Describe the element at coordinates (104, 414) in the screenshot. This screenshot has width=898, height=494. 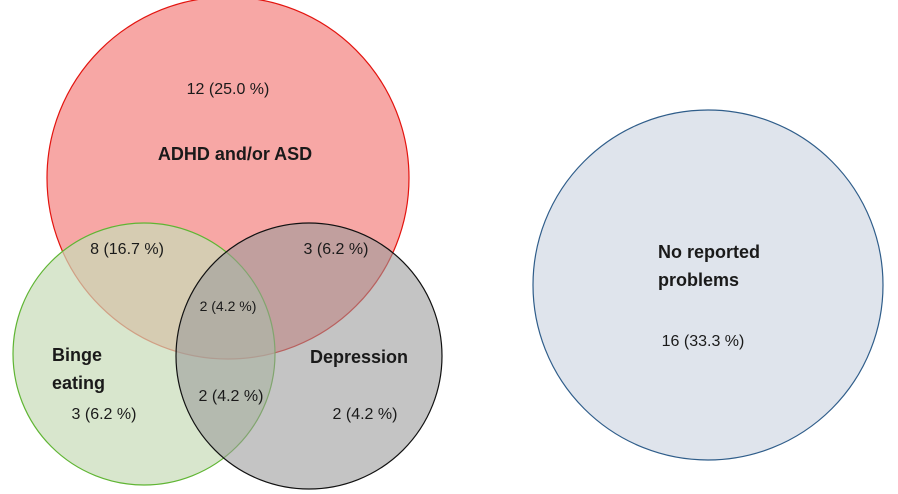
I see `binge-only-count: 3 (6.2 %)` at that location.